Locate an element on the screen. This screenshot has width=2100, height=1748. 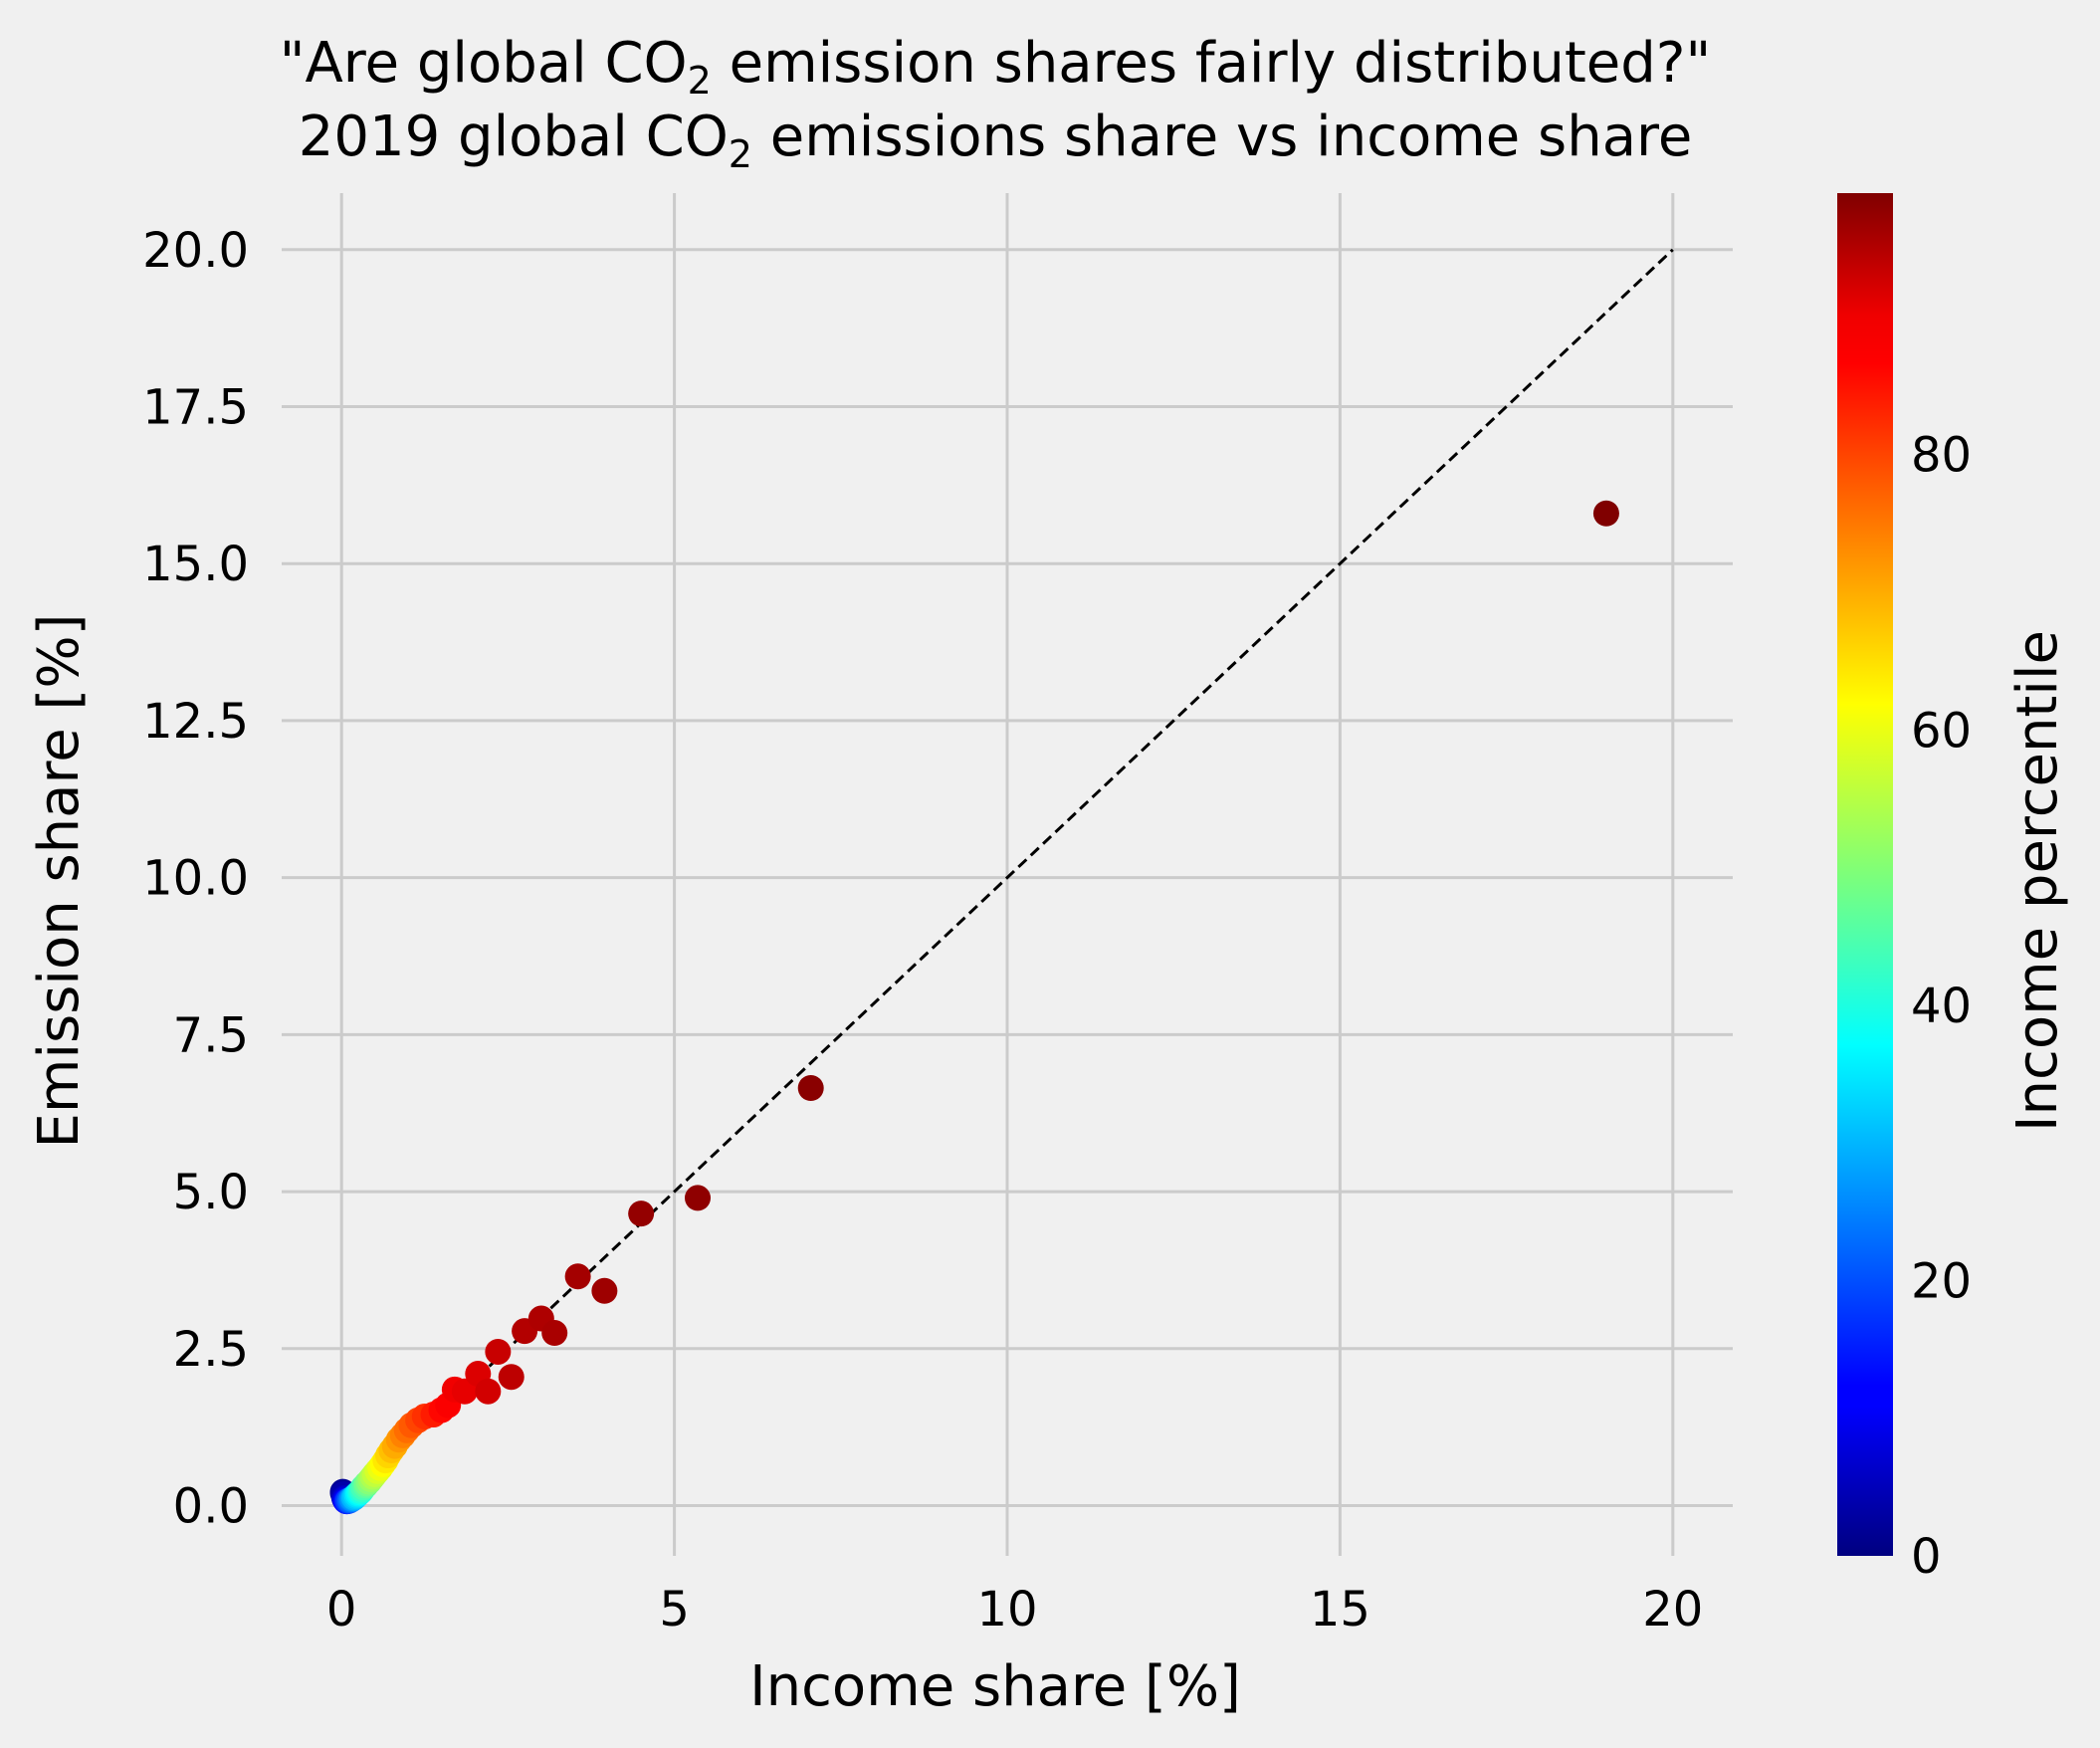
colorbar-tick-label: 80 is located at coordinates (1941, 456).